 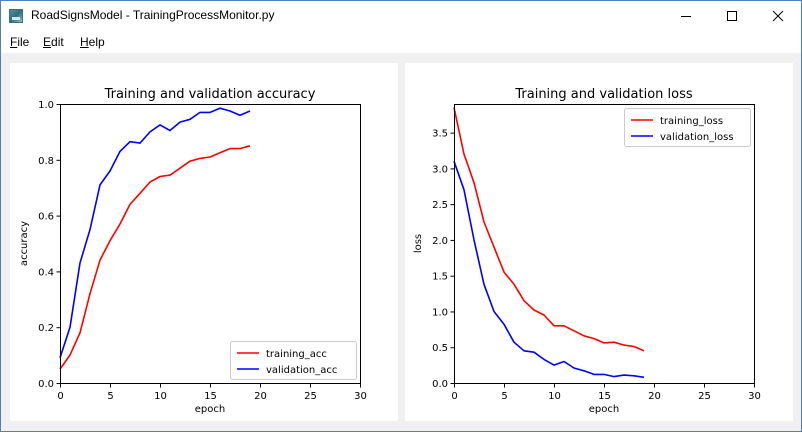 What do you see at coordinates (418, 243) in the screenshot?
I see `y-axis-label: loss` at bounding box center [418, 243].